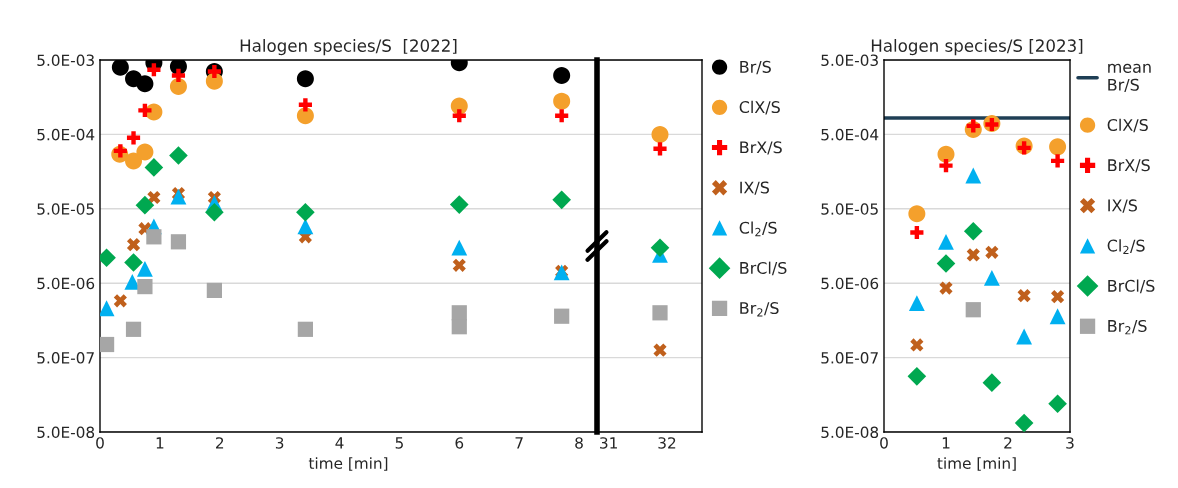 This screenshot has height=488, width=1178. I want to click on legend-label: mean Br/S, so click(1129, 78).